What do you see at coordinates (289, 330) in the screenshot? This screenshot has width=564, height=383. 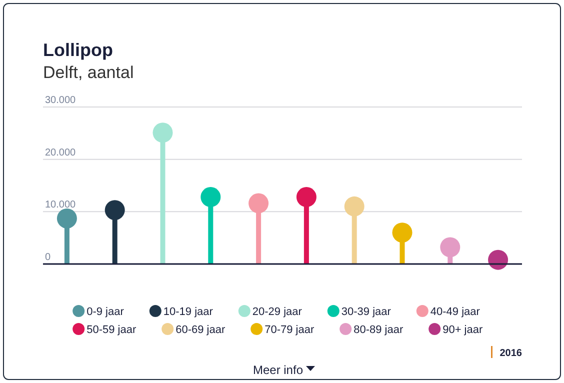 I see `legend-label: 70-79 jaar` at bounding box center [289, 330].